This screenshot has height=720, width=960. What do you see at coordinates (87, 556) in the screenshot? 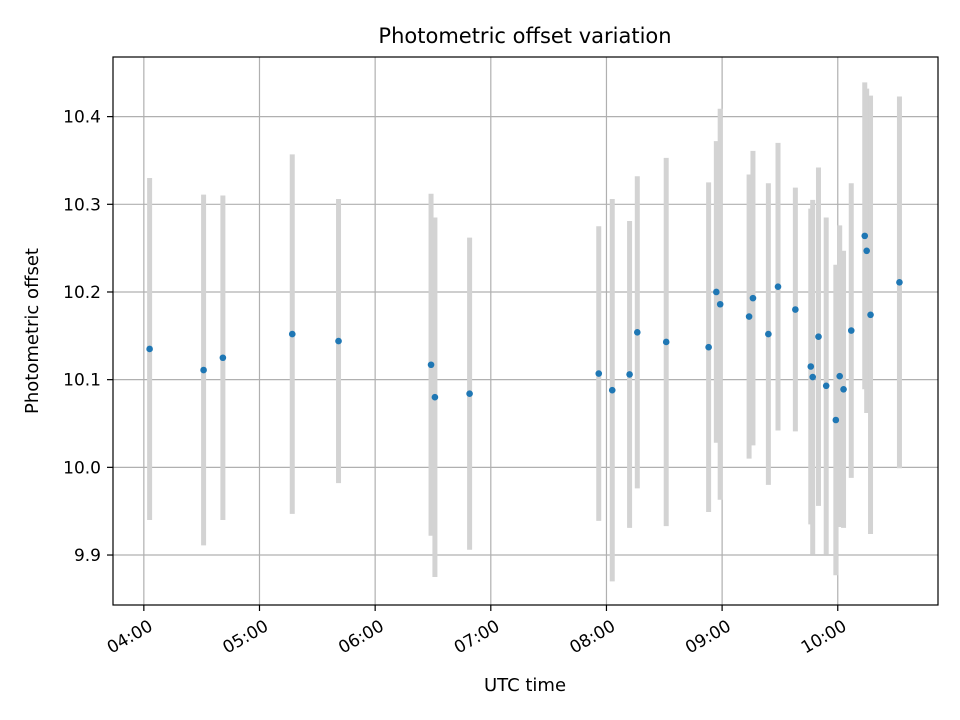
I see `y-tick-label: 9.9` at bounding box center [87, 556].